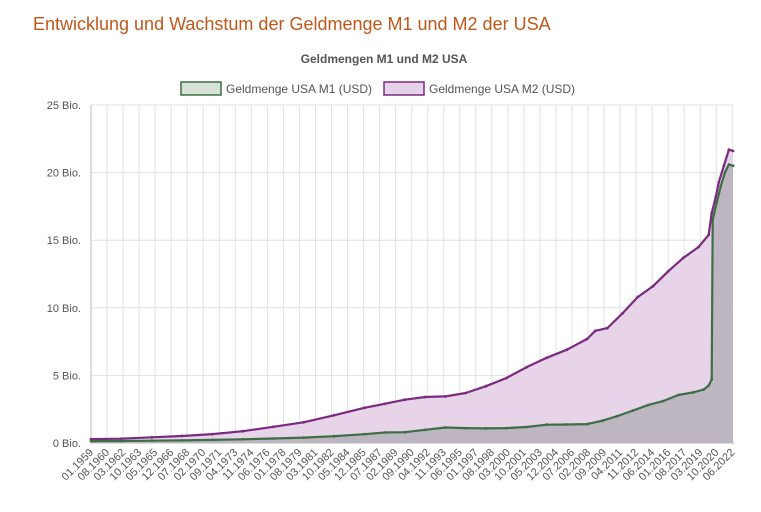  I want to click on y-axis: 0 Bio. 5 Bio. 10 Bio. 15 Bio. 20 Bio. 25 Bio., so click(69, 275).